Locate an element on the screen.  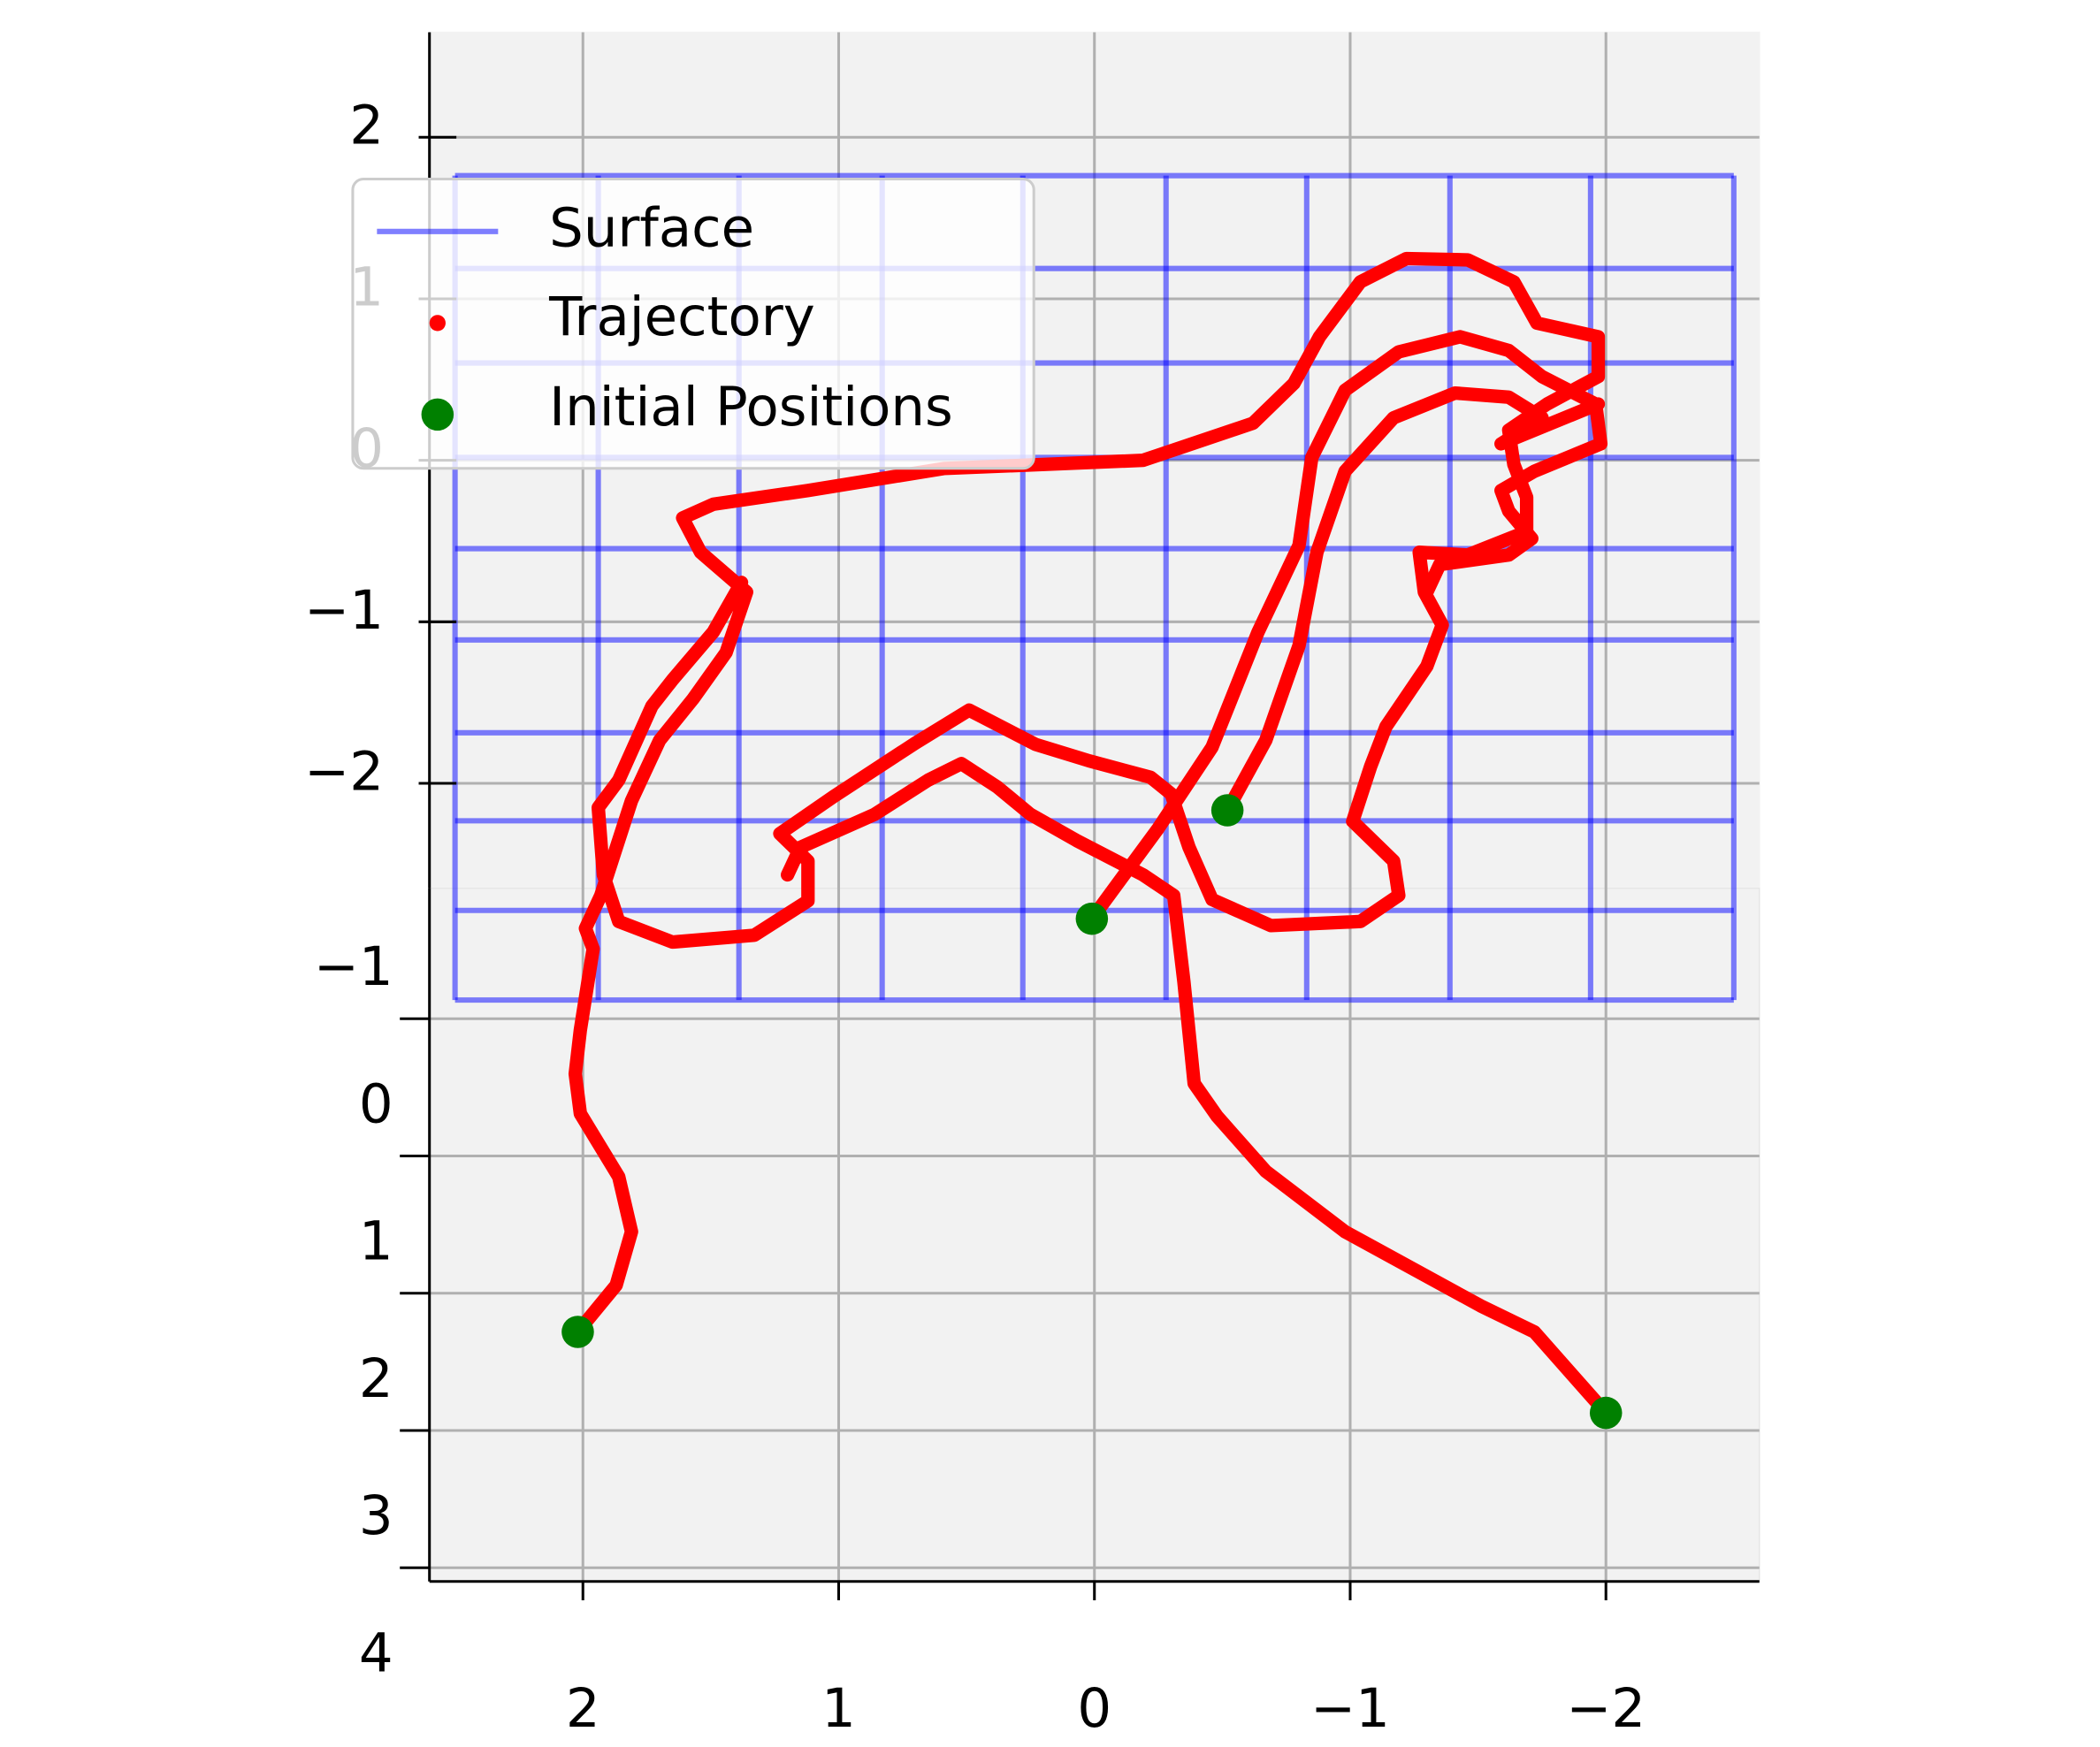
x-tick-label: 2 is located at coordinates (583, 1709).